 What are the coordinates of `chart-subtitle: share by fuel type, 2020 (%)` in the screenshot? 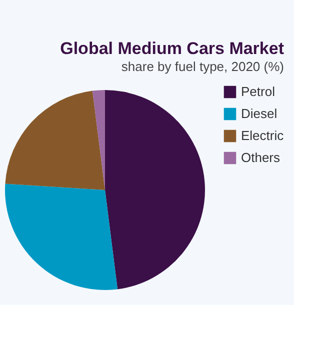 It's located at (202, 66).